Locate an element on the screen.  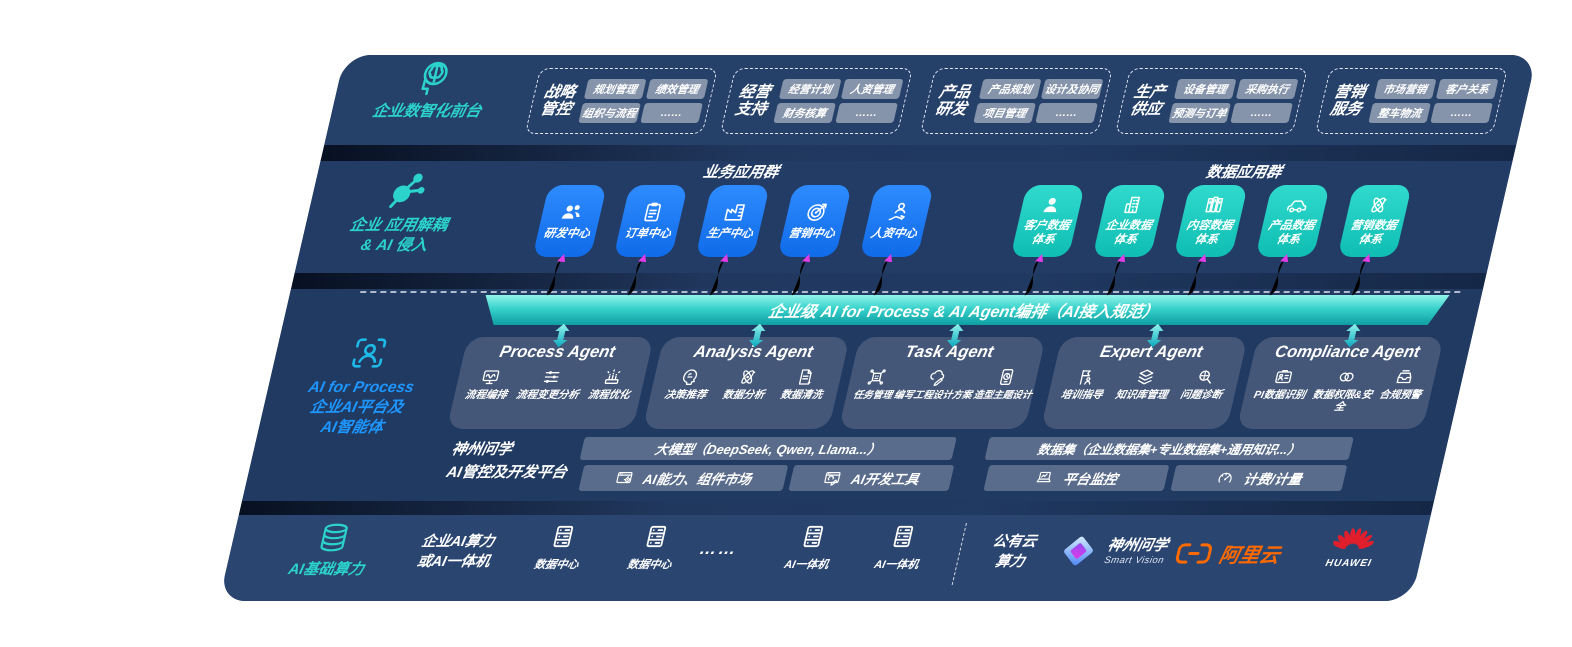
model-bar: 大模型（DeepSeek, Qwen, Llama...） is located at coordinates (768, 448).